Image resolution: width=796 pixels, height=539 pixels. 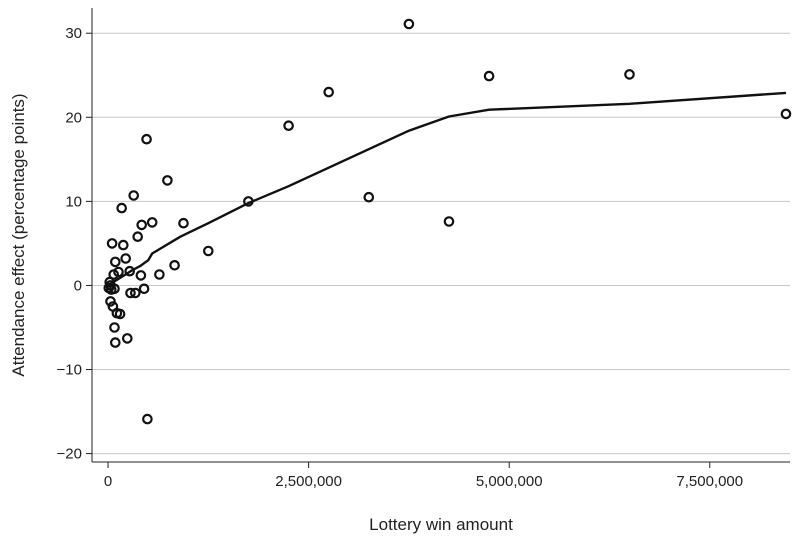 What do you see at coordinates (69, 454) in the screenshot?
I see `y-tick-label: −20` at bounding box center [69, 454].